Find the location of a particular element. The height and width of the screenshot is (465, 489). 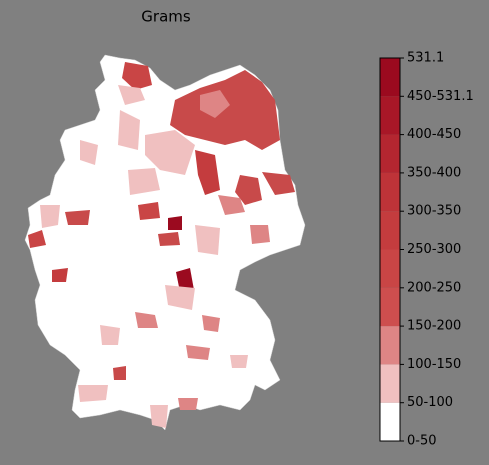

colorbar-label: 400-450 is located at coordinates (434, 134).